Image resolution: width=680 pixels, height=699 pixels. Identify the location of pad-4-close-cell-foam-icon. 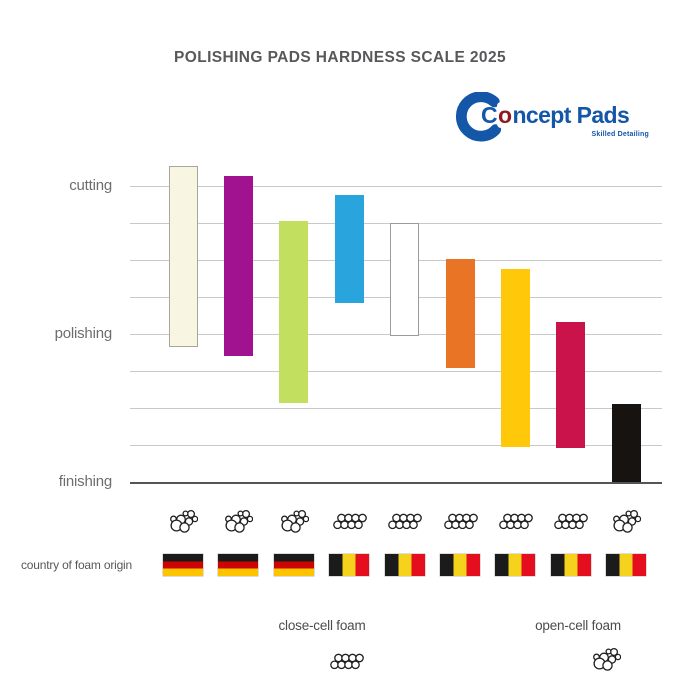
(349, 524).